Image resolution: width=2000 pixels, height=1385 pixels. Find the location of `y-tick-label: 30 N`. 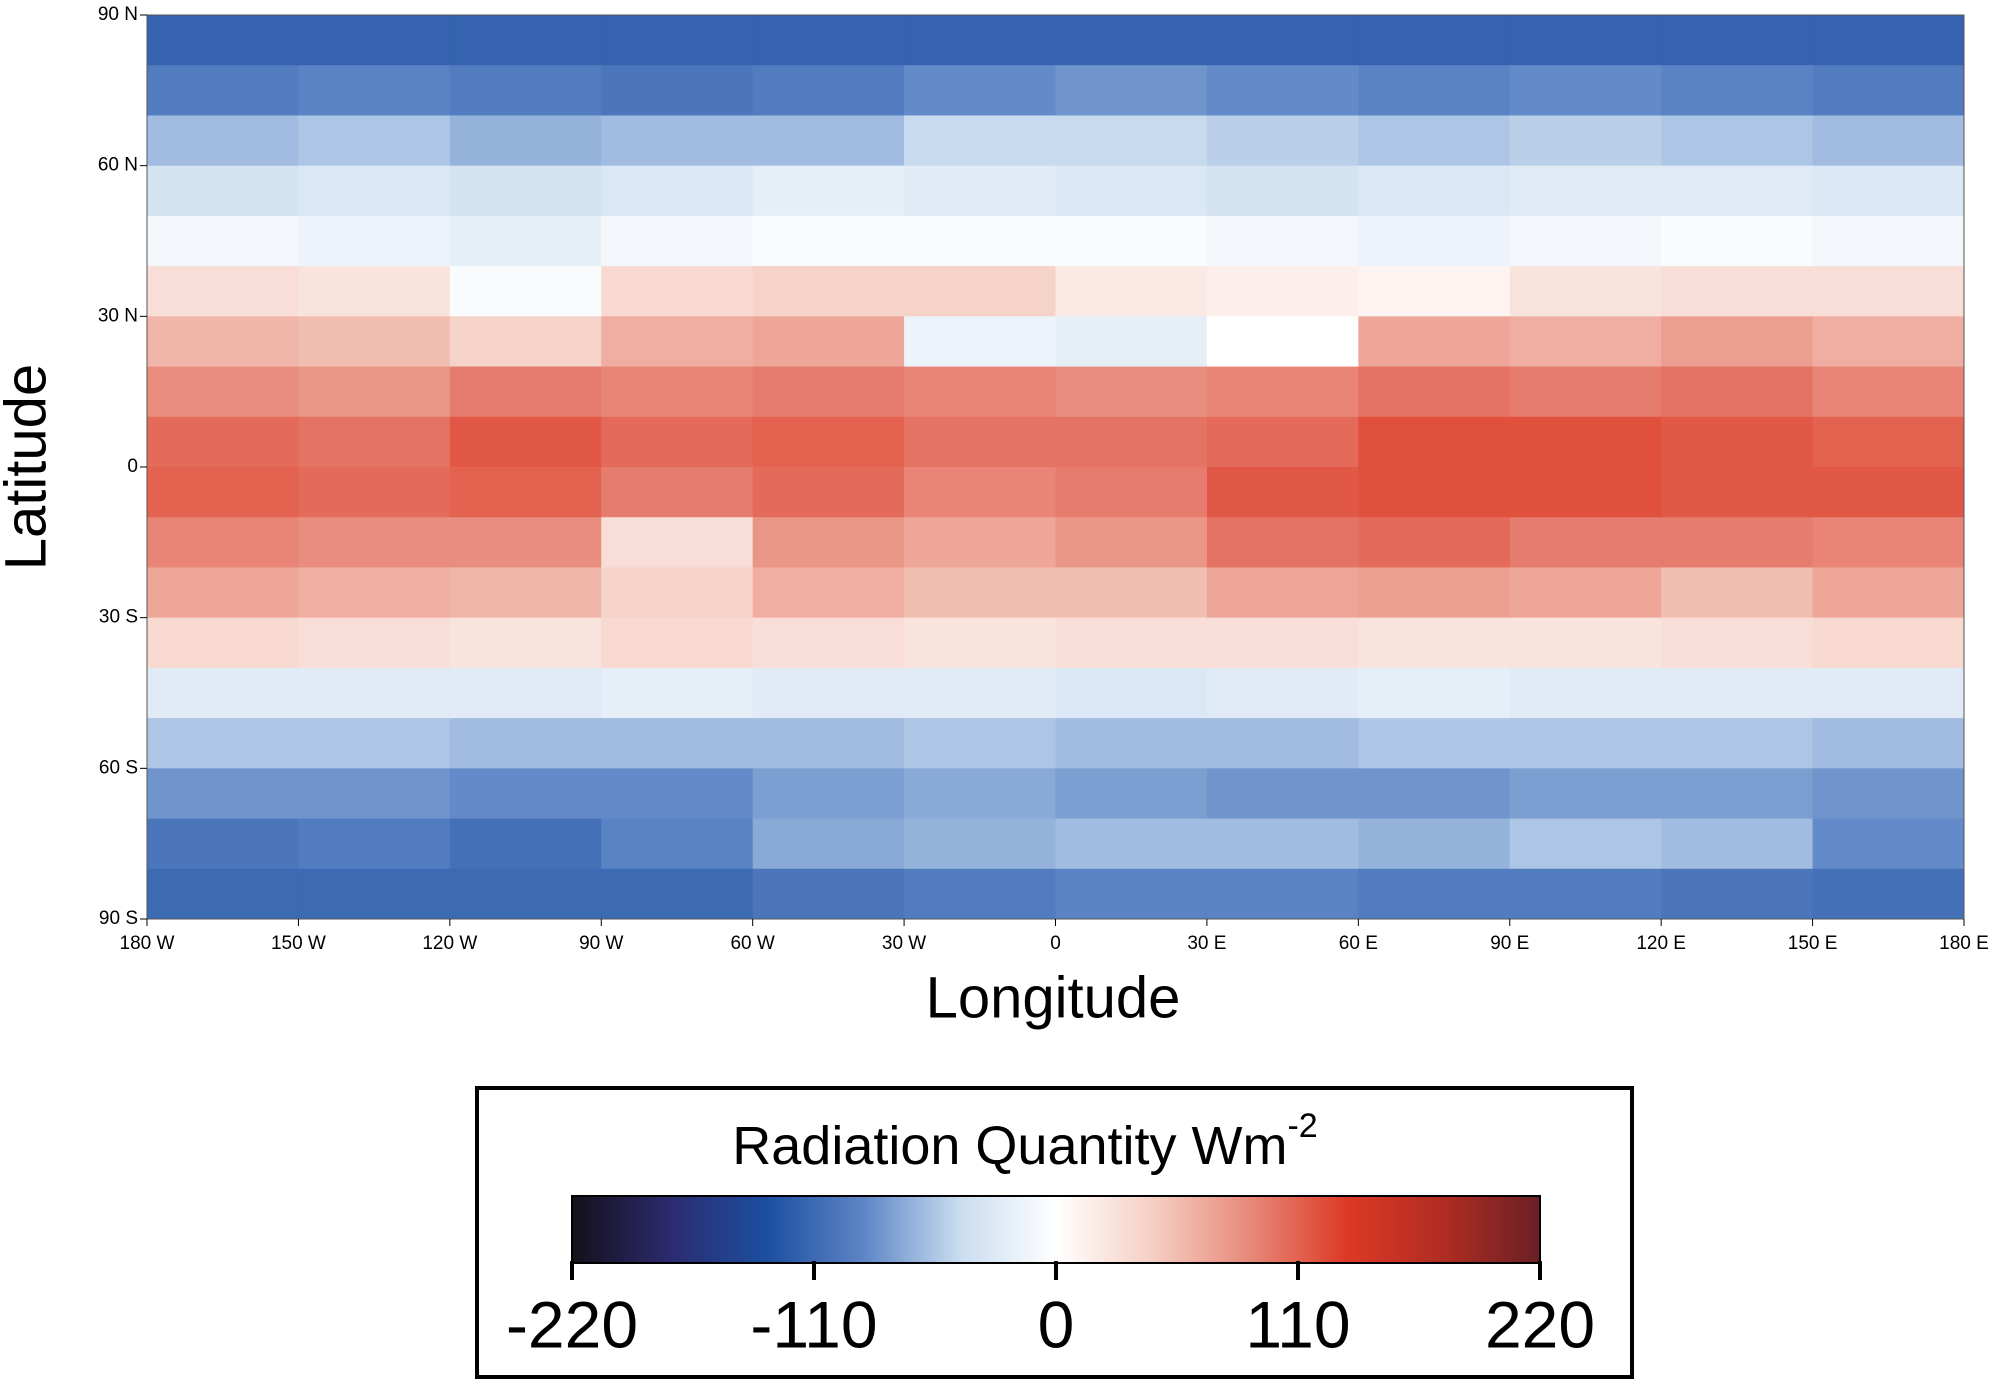

y-tick-label: 30 N is located at coordinates (118, 315).